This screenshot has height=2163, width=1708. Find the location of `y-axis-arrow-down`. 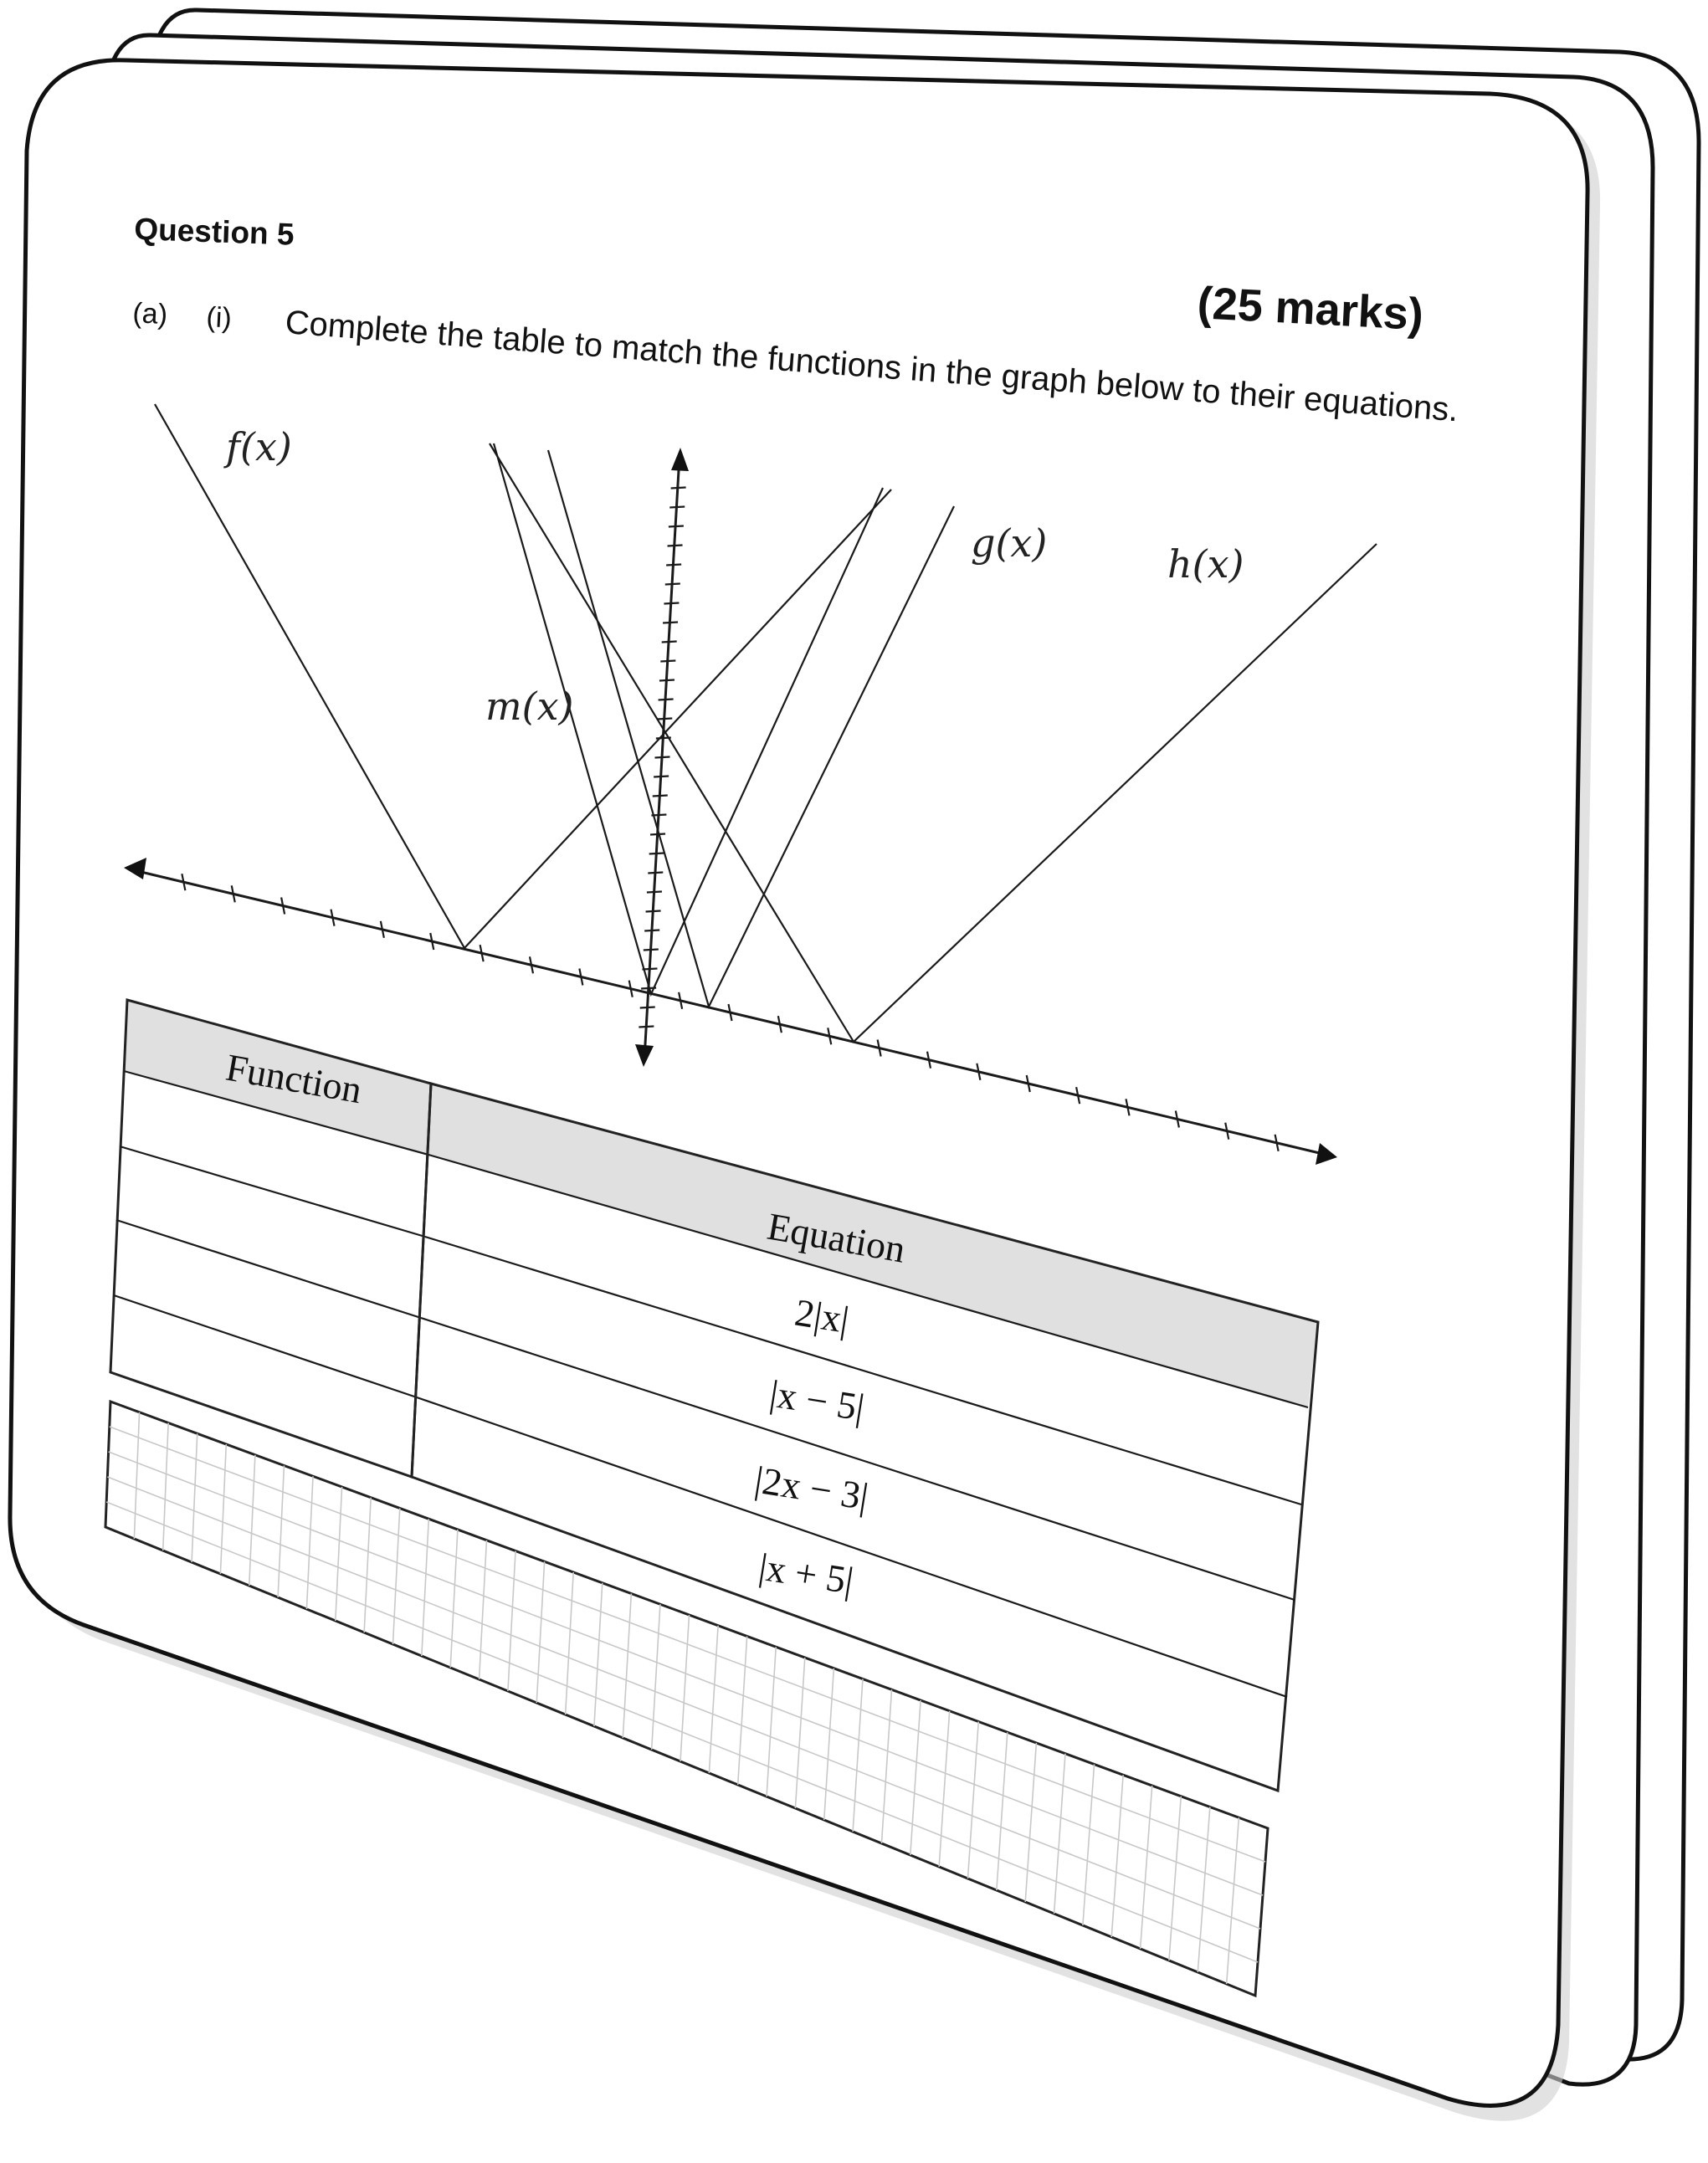

y-axis-arrow-down is located at coordinates (644, 1055).